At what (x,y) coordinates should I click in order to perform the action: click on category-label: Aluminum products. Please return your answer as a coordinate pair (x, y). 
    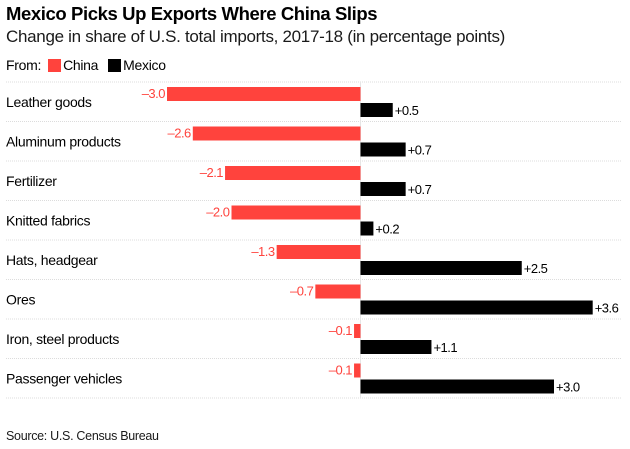
    Looking at the image, I should click on (63, 142).